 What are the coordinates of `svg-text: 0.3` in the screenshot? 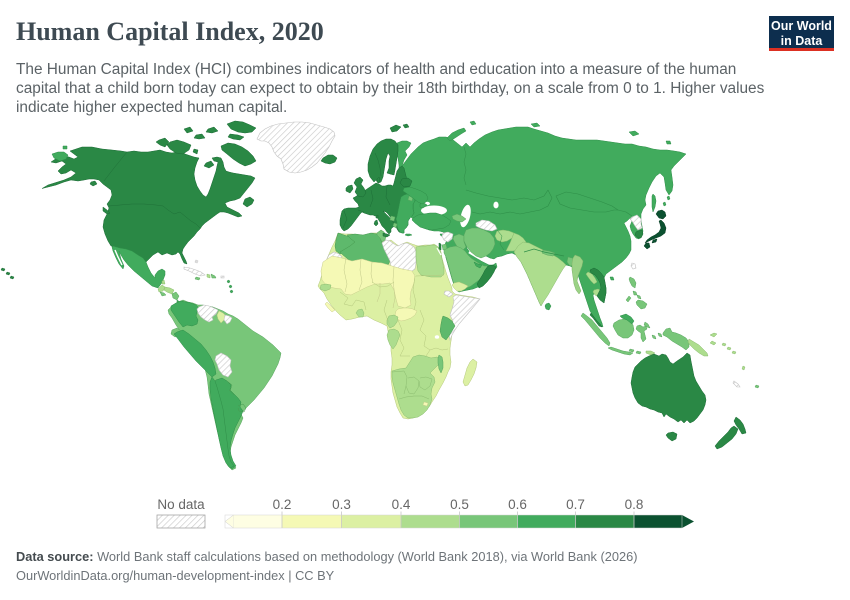 It's located at (341, 504).